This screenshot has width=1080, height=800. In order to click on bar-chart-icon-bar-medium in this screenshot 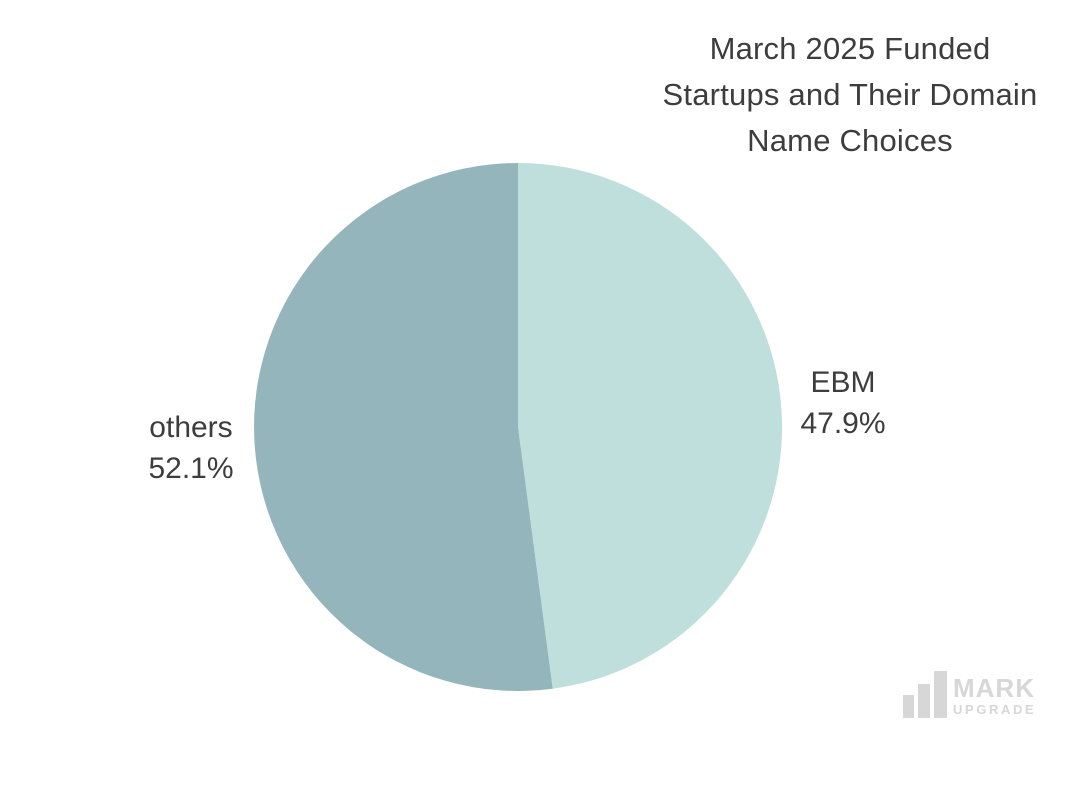, I will do `click(924, 701)`.